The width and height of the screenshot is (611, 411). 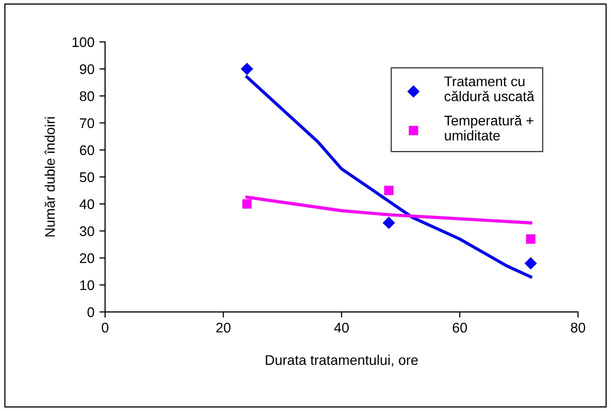 What do you see at coordinates (87, 285) in the screenshot?
I see `y-tick-label: 10` at bounding box center [87, 285].